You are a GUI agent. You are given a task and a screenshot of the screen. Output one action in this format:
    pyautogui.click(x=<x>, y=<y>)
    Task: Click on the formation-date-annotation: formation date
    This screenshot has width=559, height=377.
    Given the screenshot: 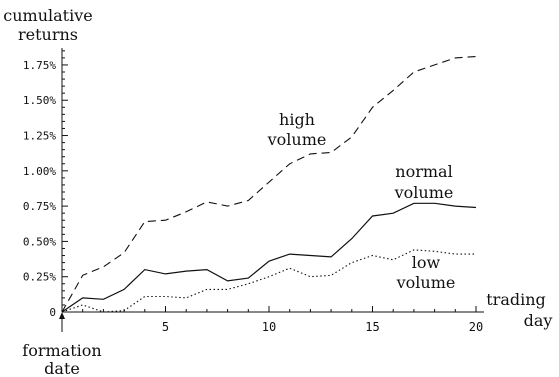 What is the action you would take?
    pyautogui.click(x=62, y=344)
    